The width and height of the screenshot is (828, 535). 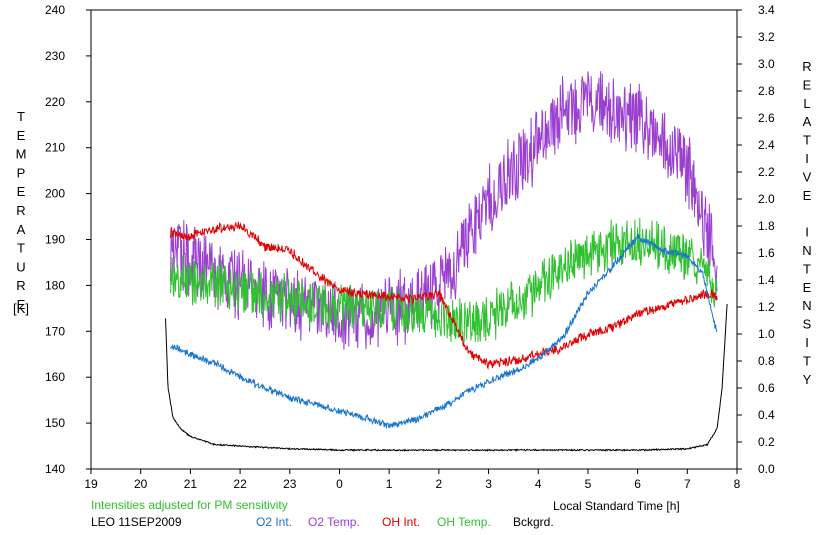 What do you see at coordinates (766, 91) in the screenshot?
I see `y-right-tick-label: 2.8` at bounding box center [766, 91].